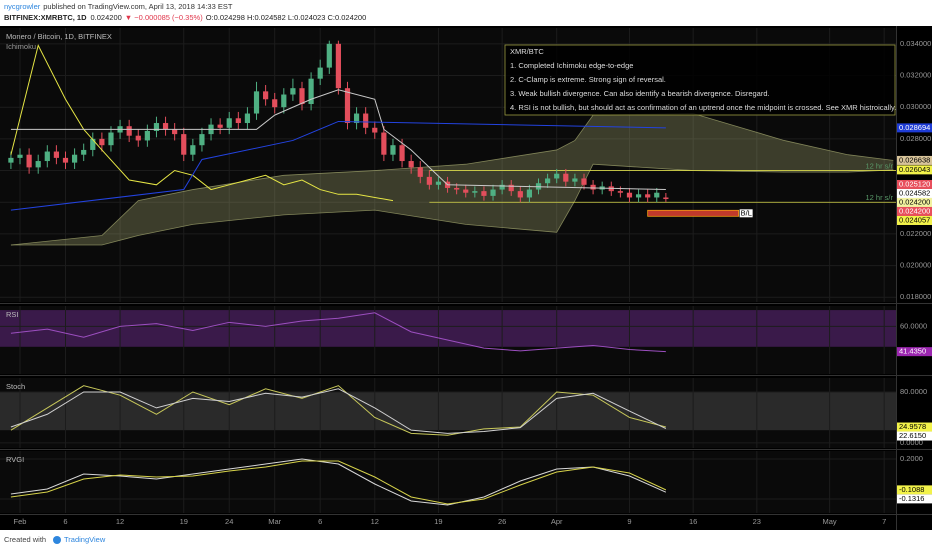 This screenshot has width=932, height=550. What do you see at coordinates (915, 106) in the screenshot?
I see `y-tick-label: 0.030000` at bounding box center [915, 106].